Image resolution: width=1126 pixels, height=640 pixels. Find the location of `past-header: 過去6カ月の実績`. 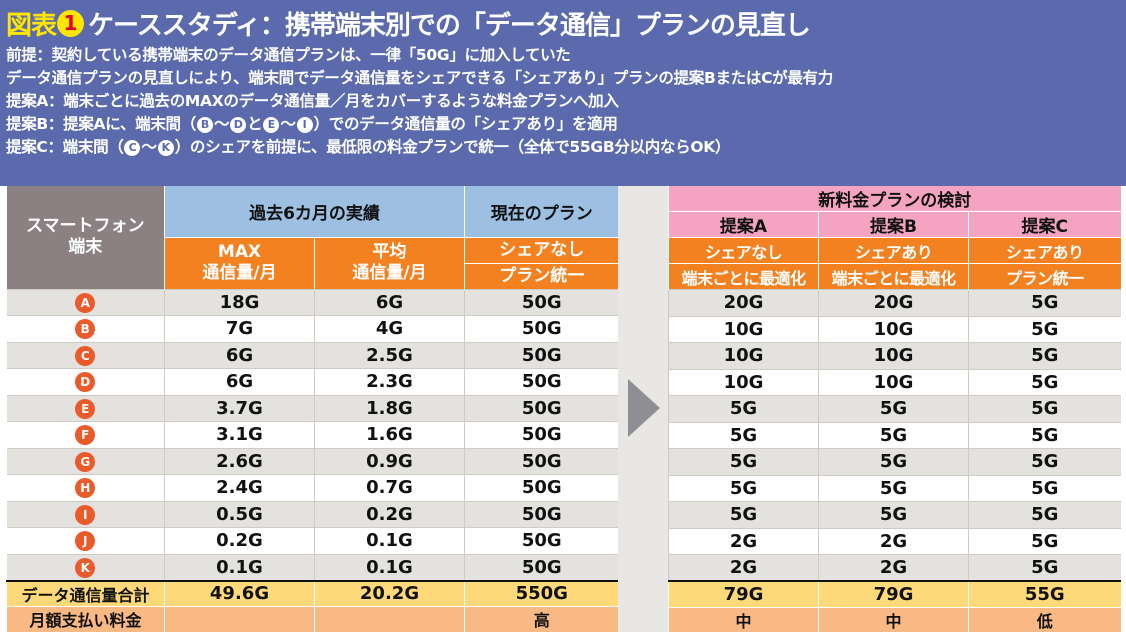

past-header: 過去6カ月の実績 is located at coordinates (314, 211).